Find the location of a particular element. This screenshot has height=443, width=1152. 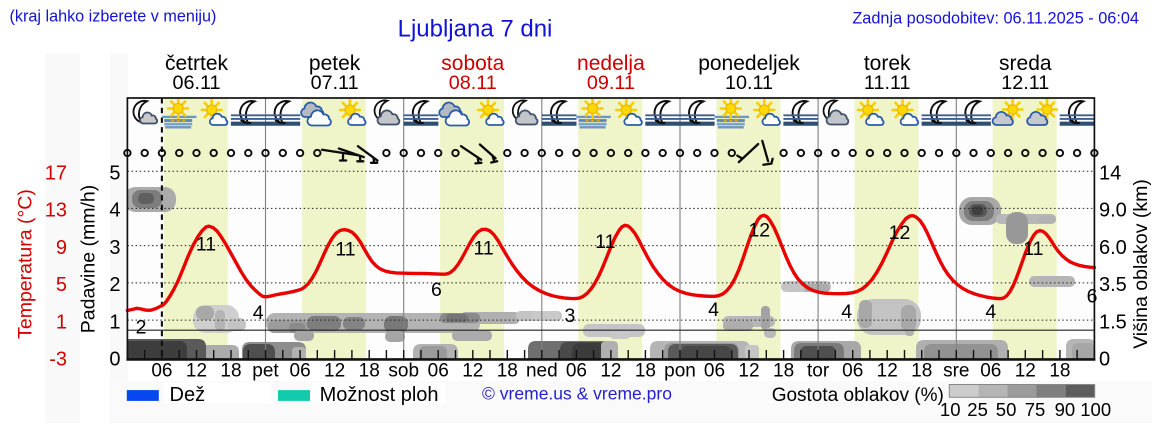

svg-text: -3 is located at coordinates (58, 360).